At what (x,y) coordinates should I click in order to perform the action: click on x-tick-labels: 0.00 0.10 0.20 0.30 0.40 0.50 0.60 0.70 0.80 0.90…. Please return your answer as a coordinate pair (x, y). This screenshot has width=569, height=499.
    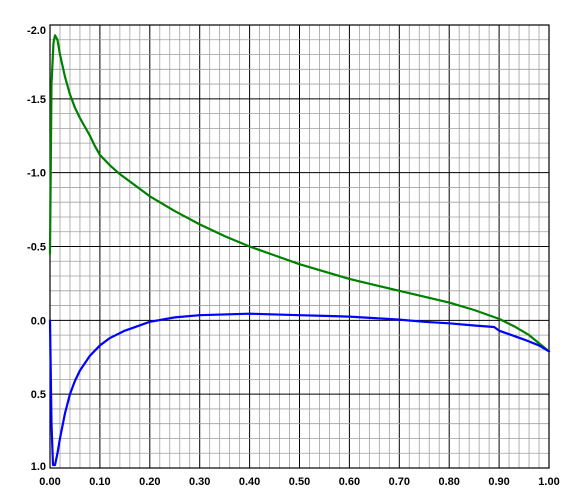
    Looking at the image, I should click on (299, 482).